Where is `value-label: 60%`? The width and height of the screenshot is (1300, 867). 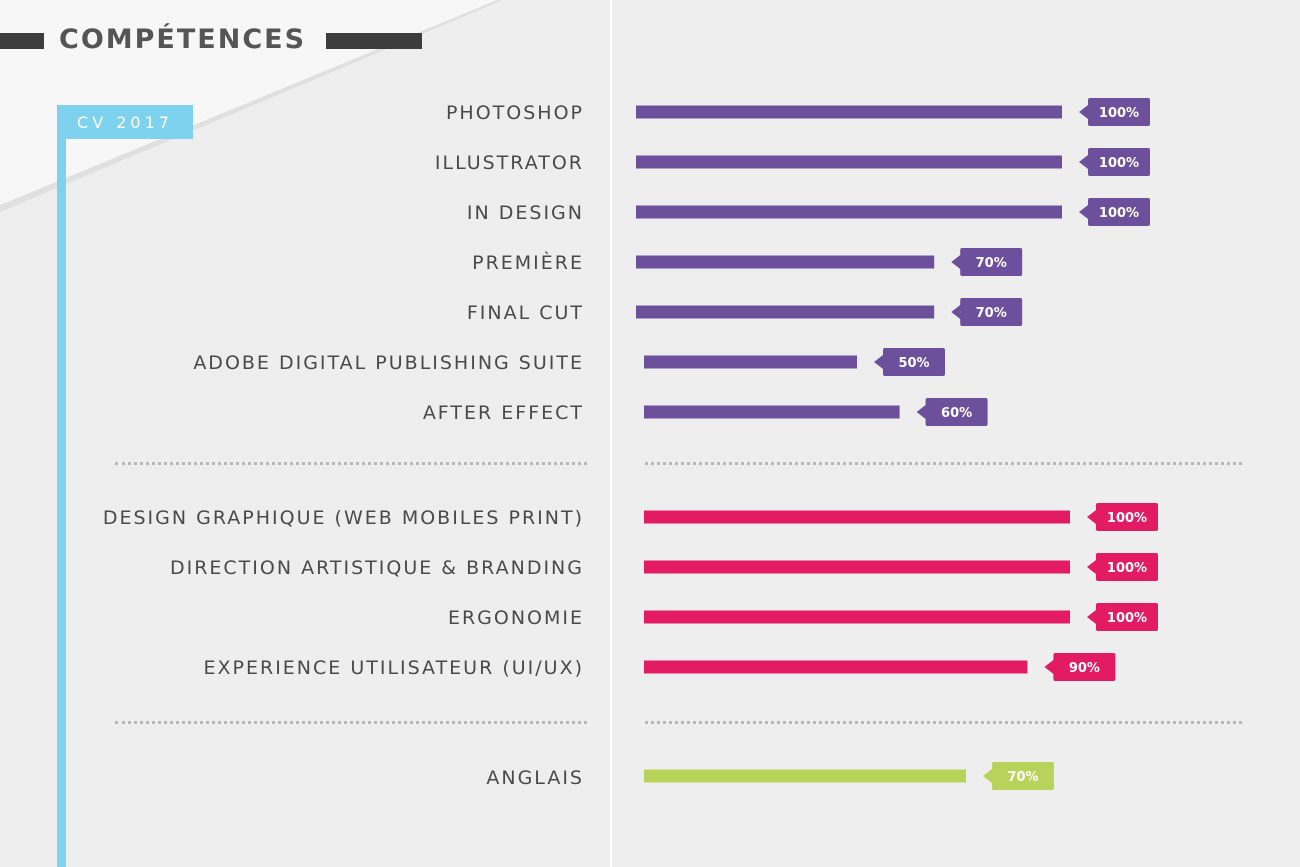
value-label: 60% is located at coordinates (956, 413).